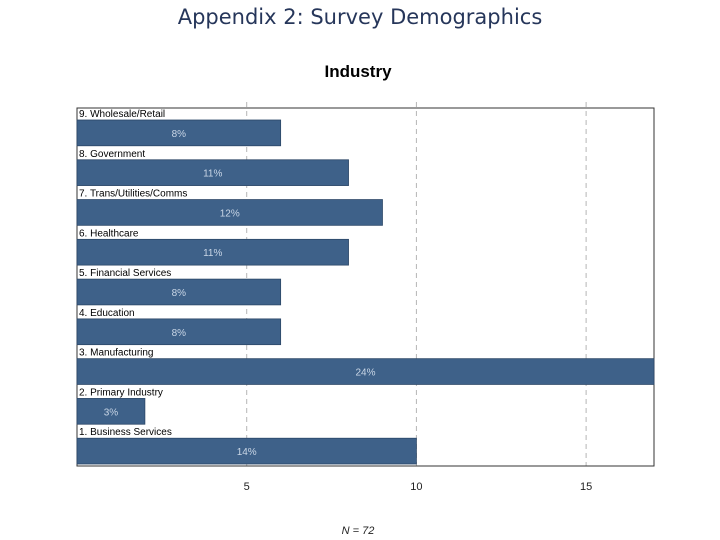 This screenshot has width=720, height=540. What do you see at coordinates (360, 17) in the screenshot?
I see `slide-title: Appendix 2: Survey Demographics` at bounding box center [360, 17].